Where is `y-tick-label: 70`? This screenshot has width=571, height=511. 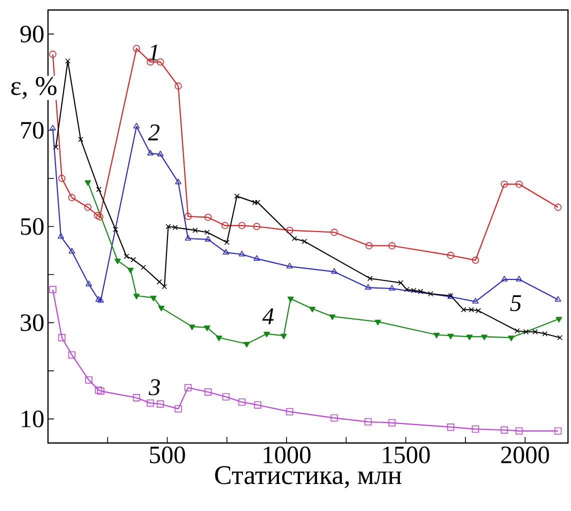 y-tick-label: 70 is located at coordinates (32, 130).